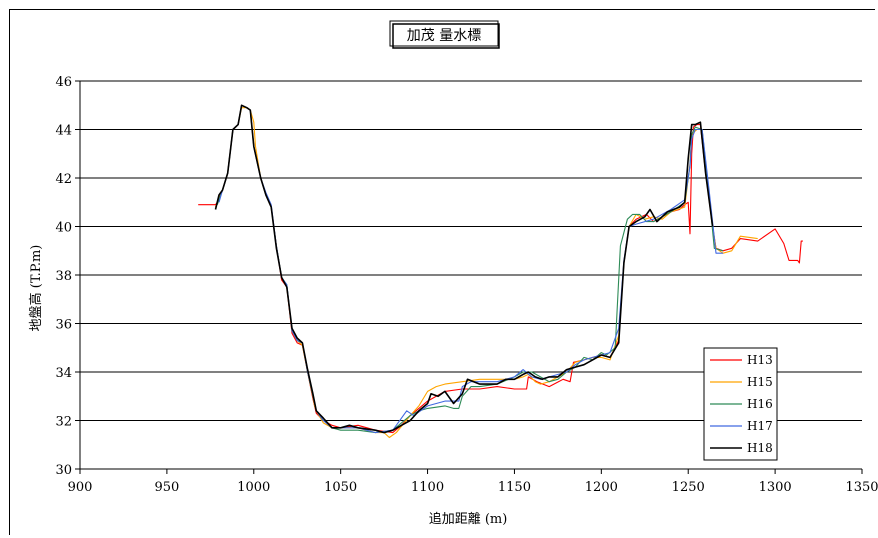 The height and width of the screenshot is (538, 878). What do you see at coordinates (63, 422) in the screenshot?
I see `y-tick-label: 32` at bounding box center [63, 422].